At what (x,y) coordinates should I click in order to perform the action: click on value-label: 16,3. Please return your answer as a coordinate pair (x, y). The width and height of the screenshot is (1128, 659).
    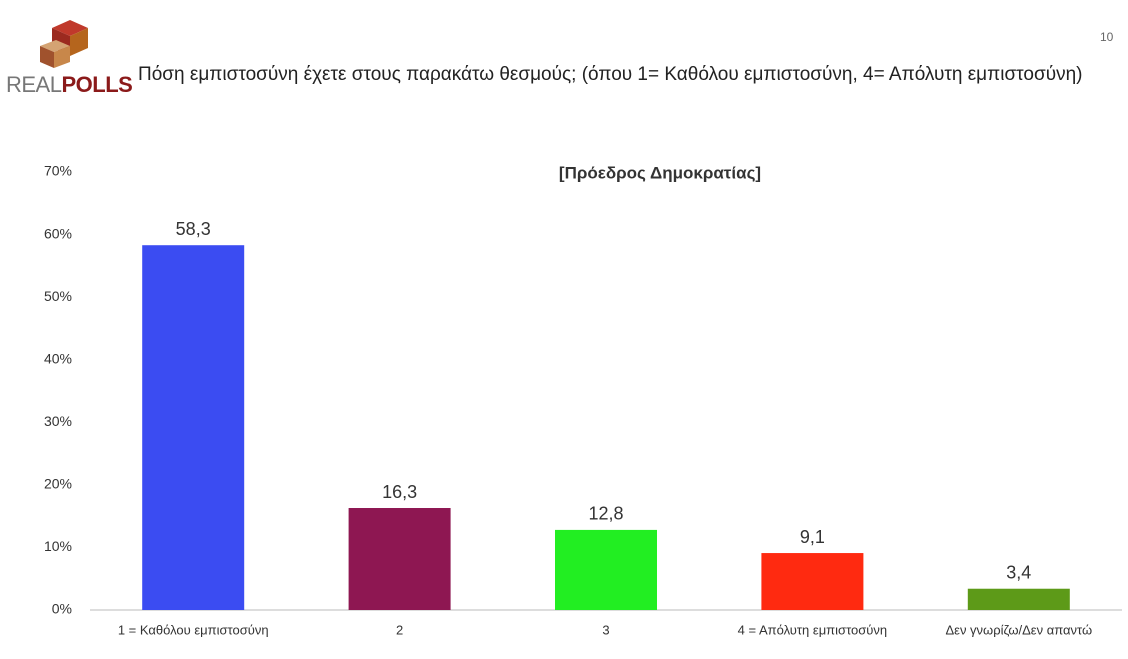
    Looking at the image, I should click on (399, 492).